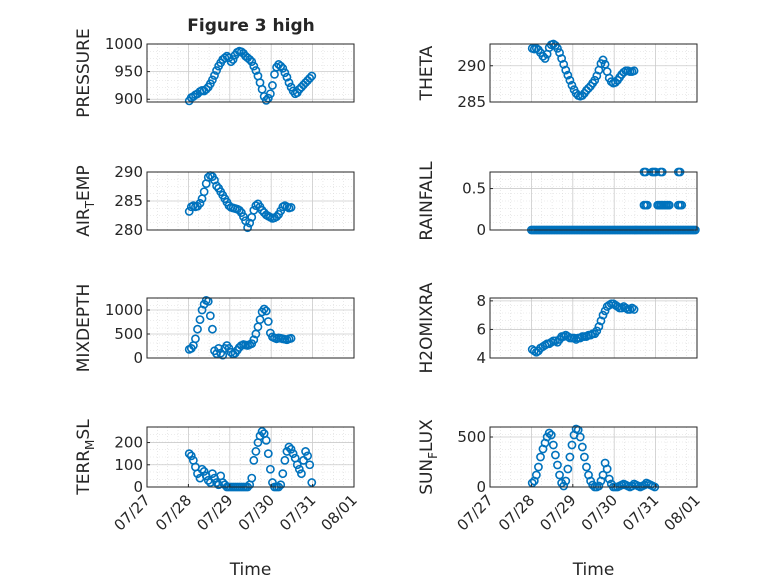 The image size is (778, 583). Describe the element at coordinates (85, 200) in the screenshot. I see `y-axis-label: AIRTEMP` at that location.